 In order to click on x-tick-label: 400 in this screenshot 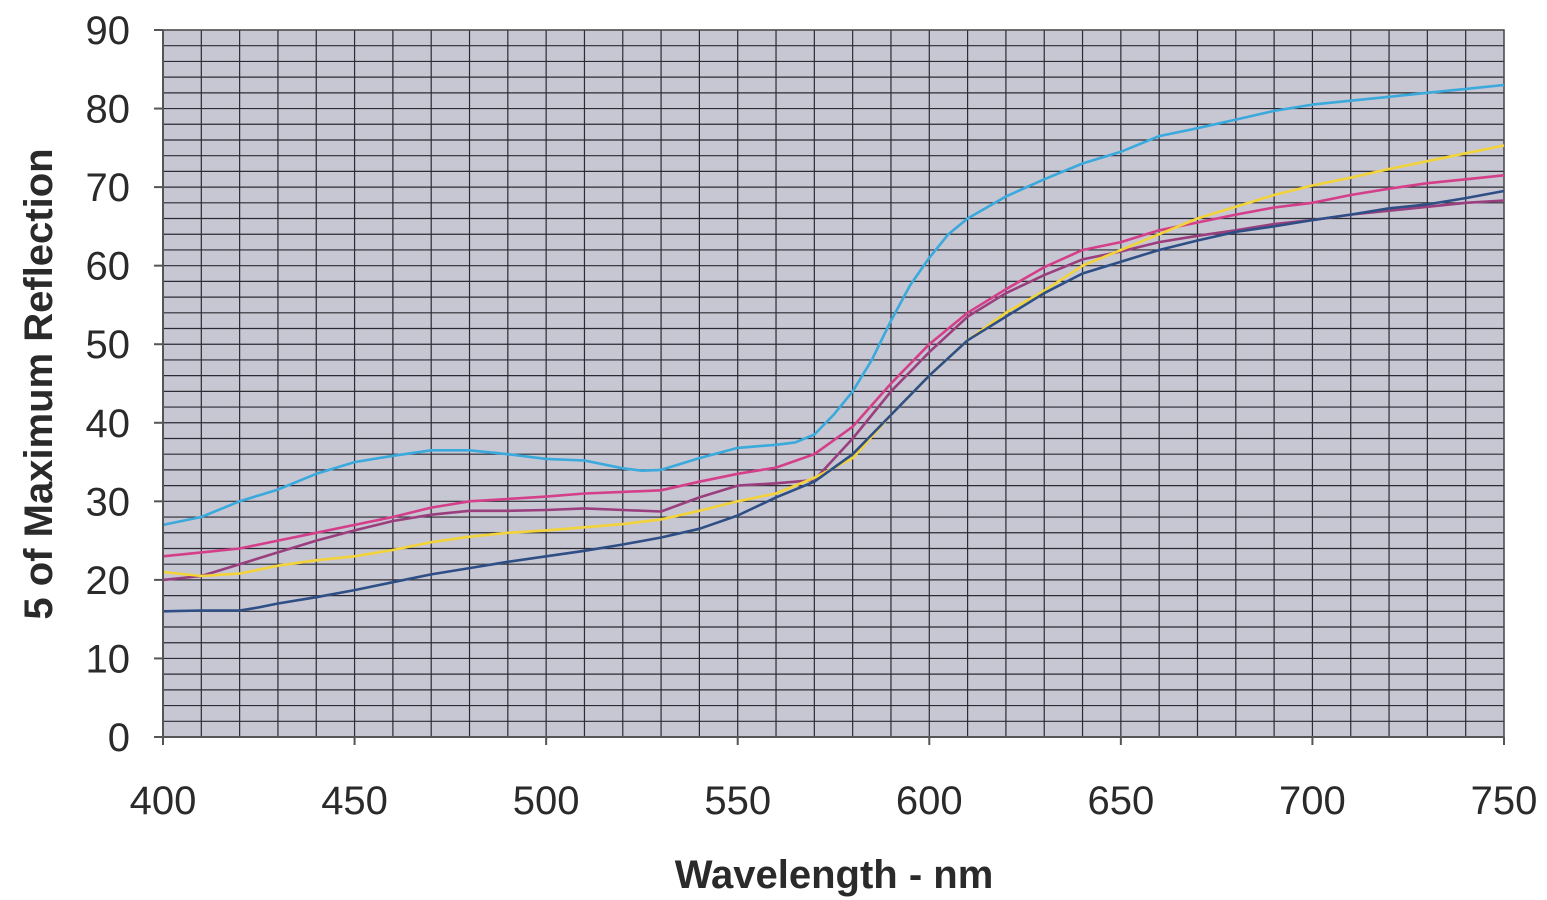, I will do `click(163, 801)`.